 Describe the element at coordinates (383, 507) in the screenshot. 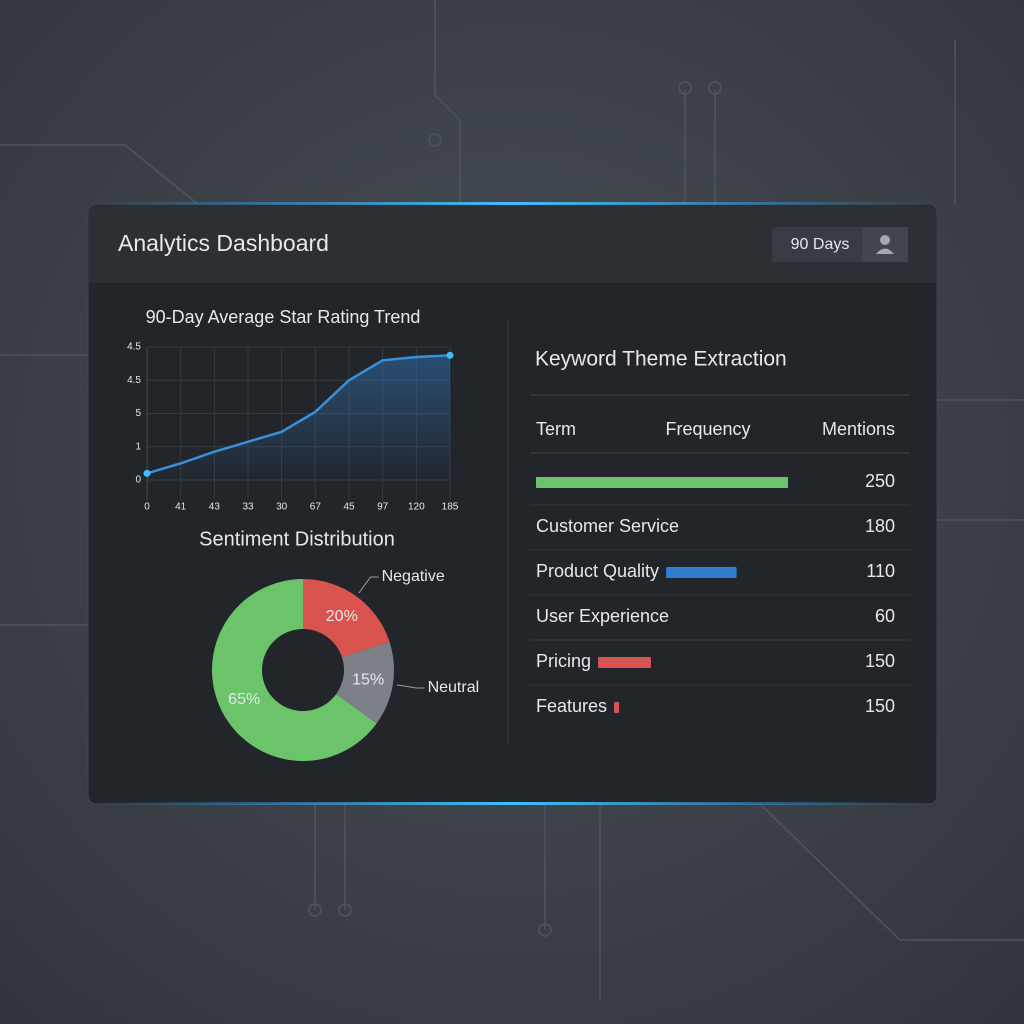

I see `x-tick-label: 97` at that location.